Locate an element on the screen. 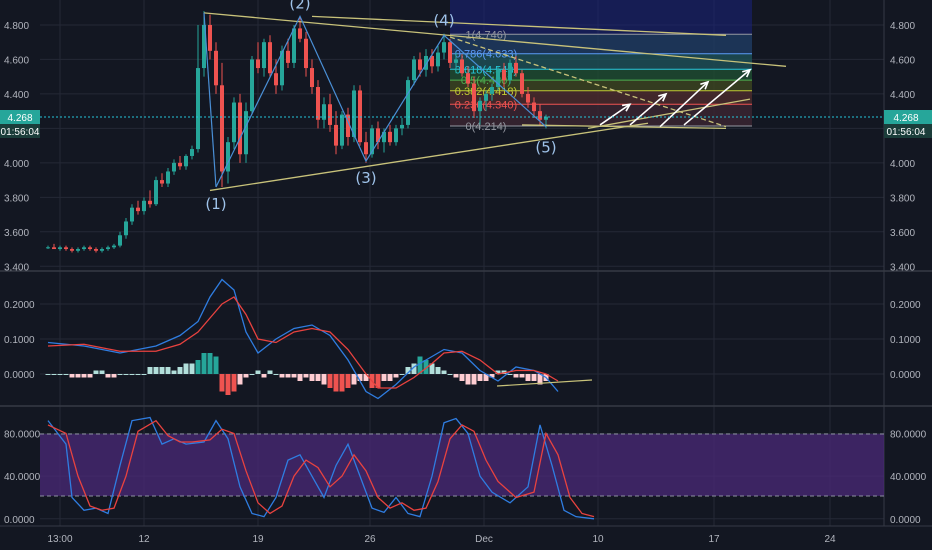 The image size is (932, 550). time-axis: 13:00 12 19 26 Dec 10 17 24 is located at coordinates (441, 539).